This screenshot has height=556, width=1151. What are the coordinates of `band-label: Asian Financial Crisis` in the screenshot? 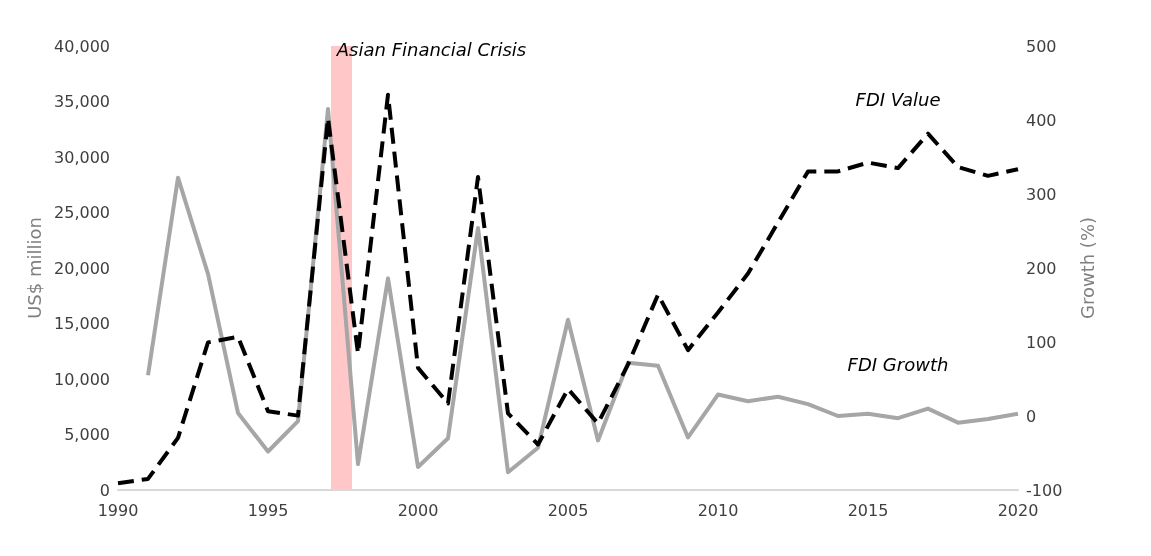 It's located at (431, 49).